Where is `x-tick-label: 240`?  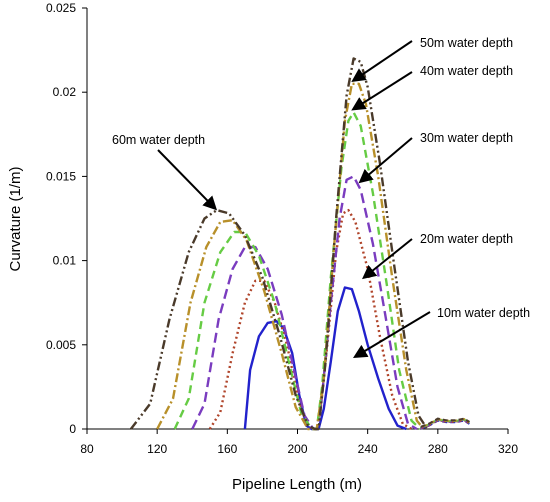 x-tick-label: 240 is located at coordinates (368, 449).